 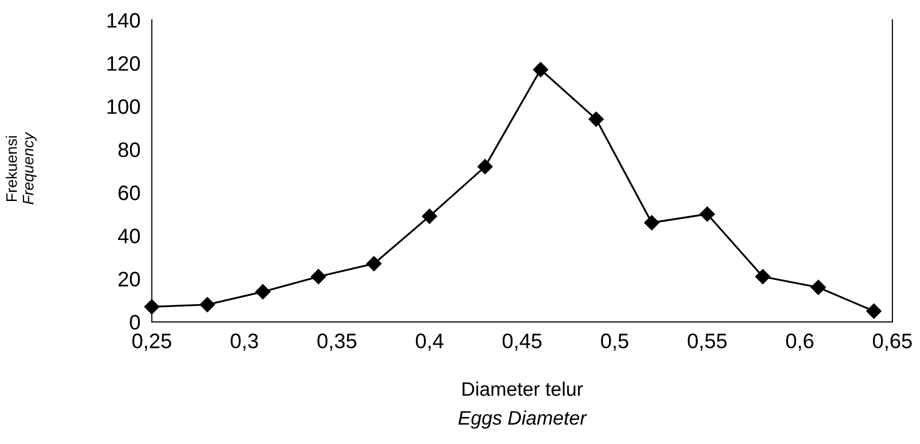 I want to click on x-tick-label: 0,3, so click(x=244, y=342).